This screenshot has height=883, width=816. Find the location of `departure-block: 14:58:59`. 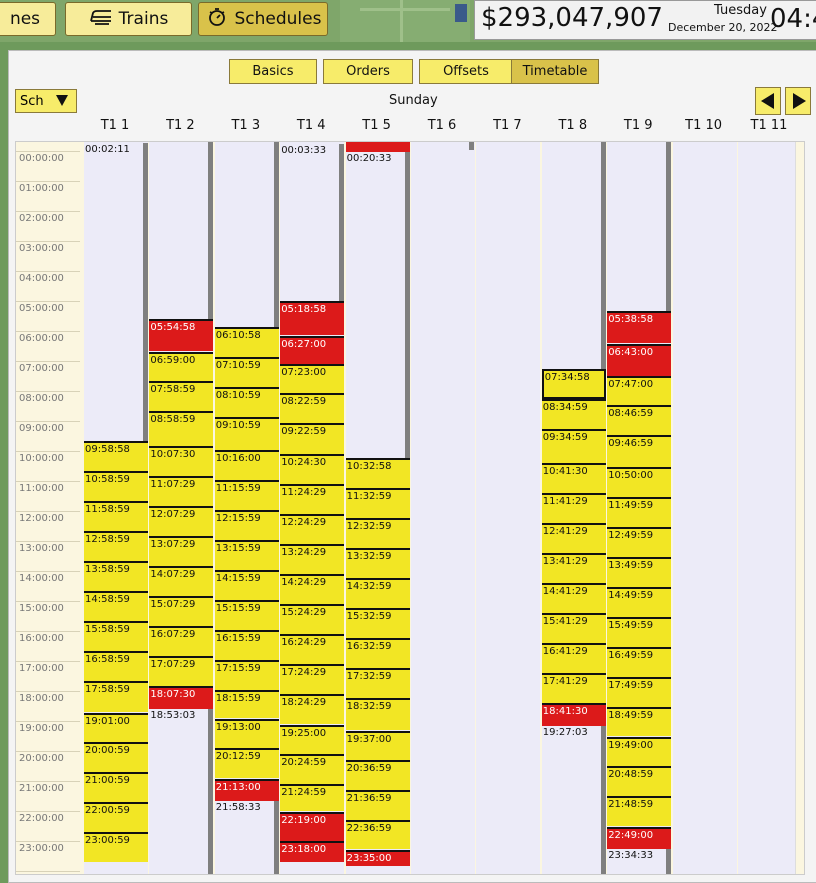

departure-block: 14:58:59 is located at coordinates (116, 606).